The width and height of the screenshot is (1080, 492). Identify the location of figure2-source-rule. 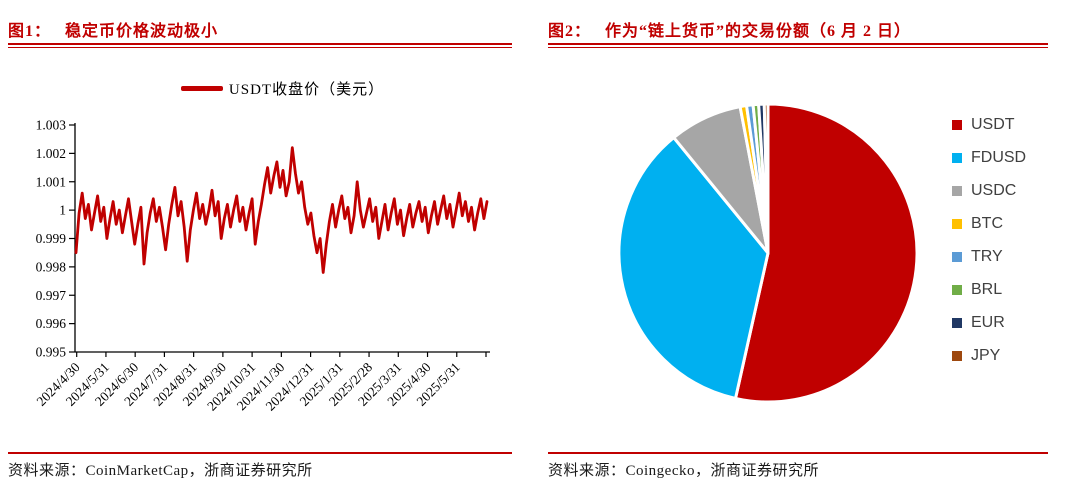
(798, 453).